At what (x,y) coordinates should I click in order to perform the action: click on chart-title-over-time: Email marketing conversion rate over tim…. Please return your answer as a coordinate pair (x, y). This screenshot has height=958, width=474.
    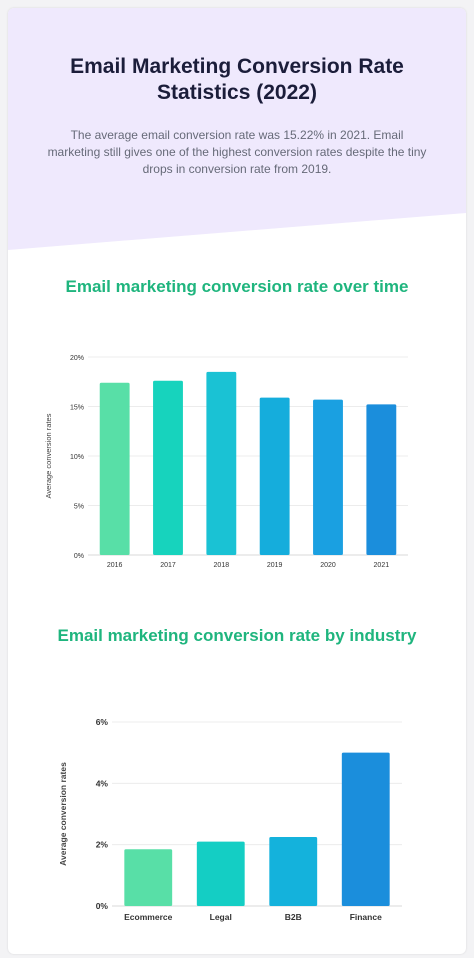
    Looking at the image, I should click on (237, 286).